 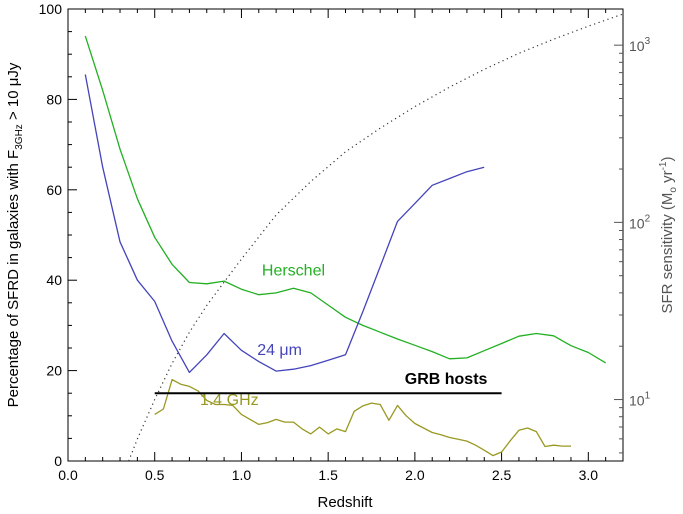 I want to click on y2-tick-label: 10¹, so click(x=640, y=400).